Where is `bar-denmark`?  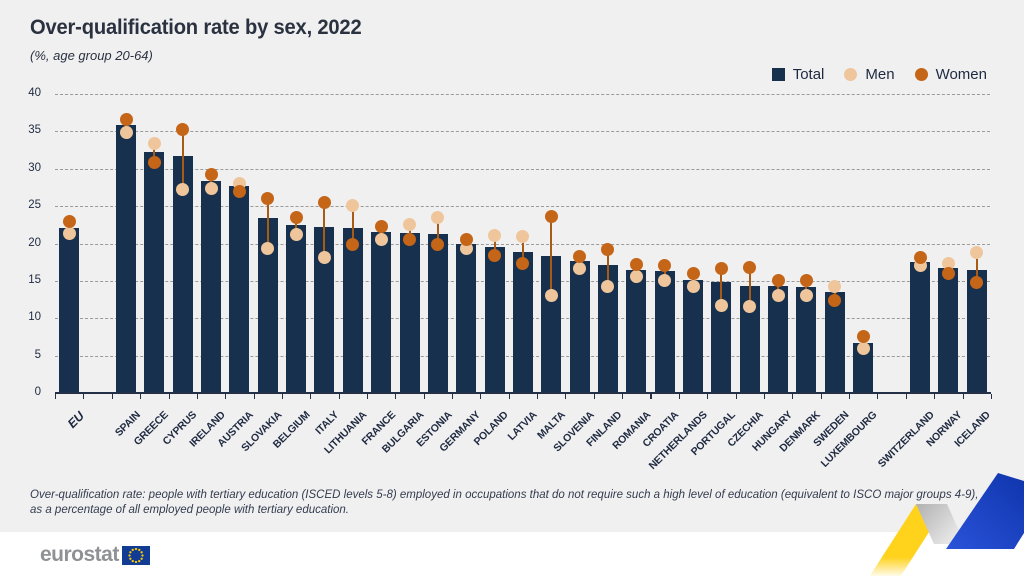
bar-denmark is located at coordinates (806, 339).